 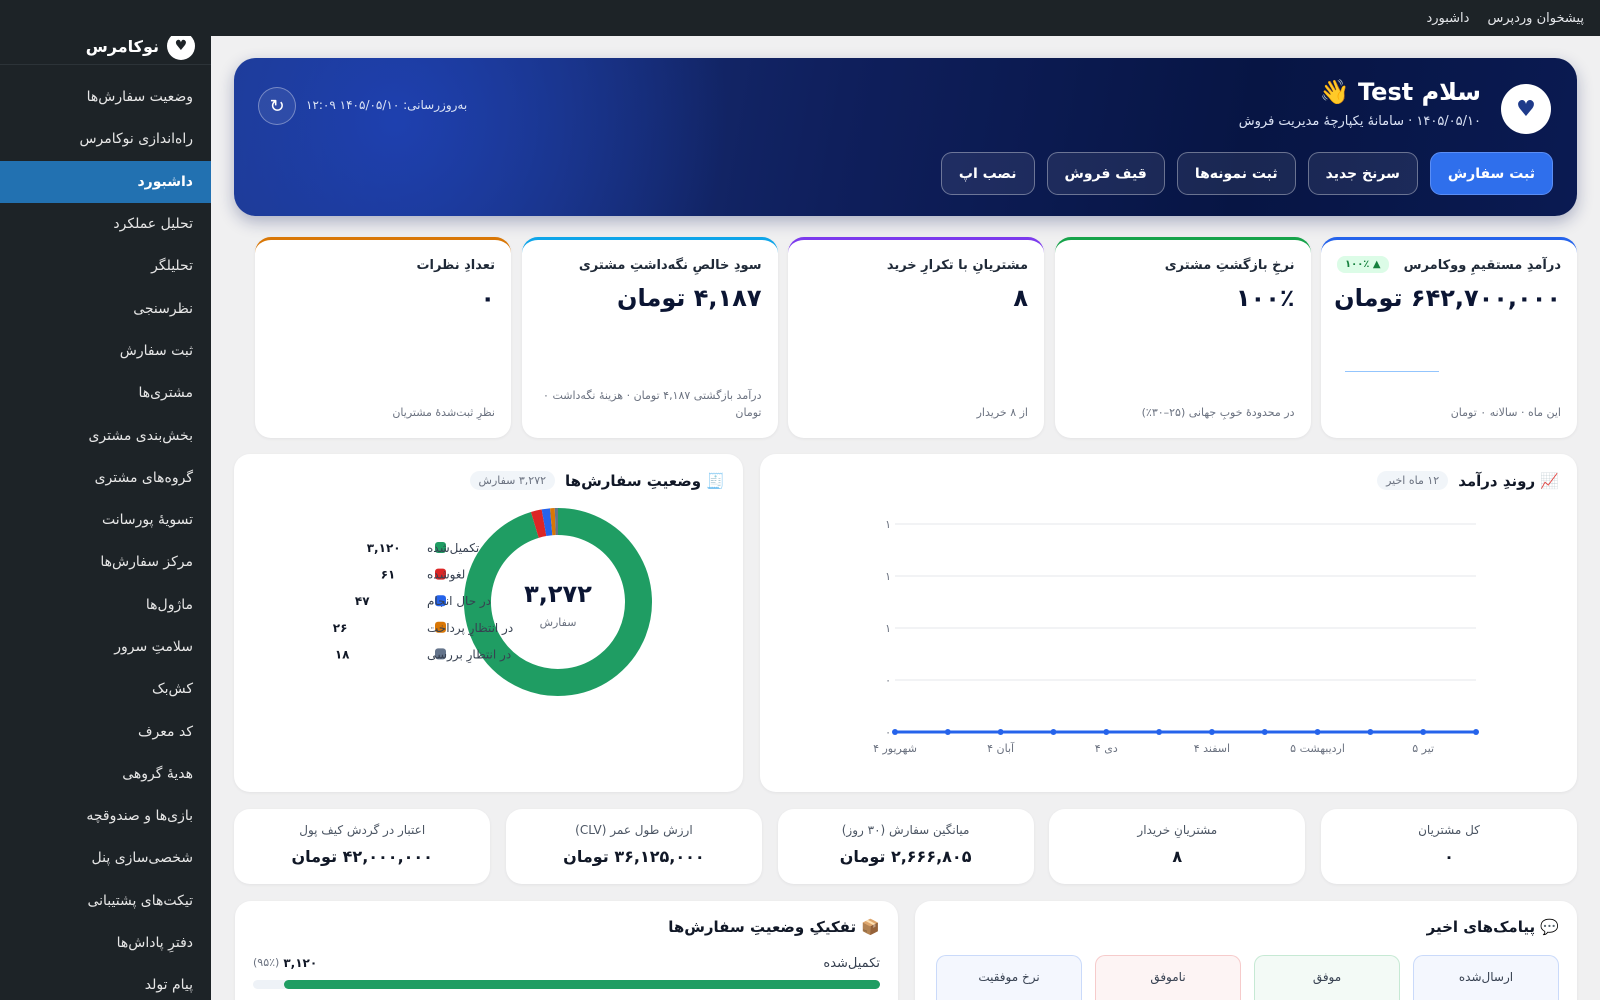 What do you see at coordinates (105, 64) in the screenshot?
I see `divider` at bounding box center [105, 64].